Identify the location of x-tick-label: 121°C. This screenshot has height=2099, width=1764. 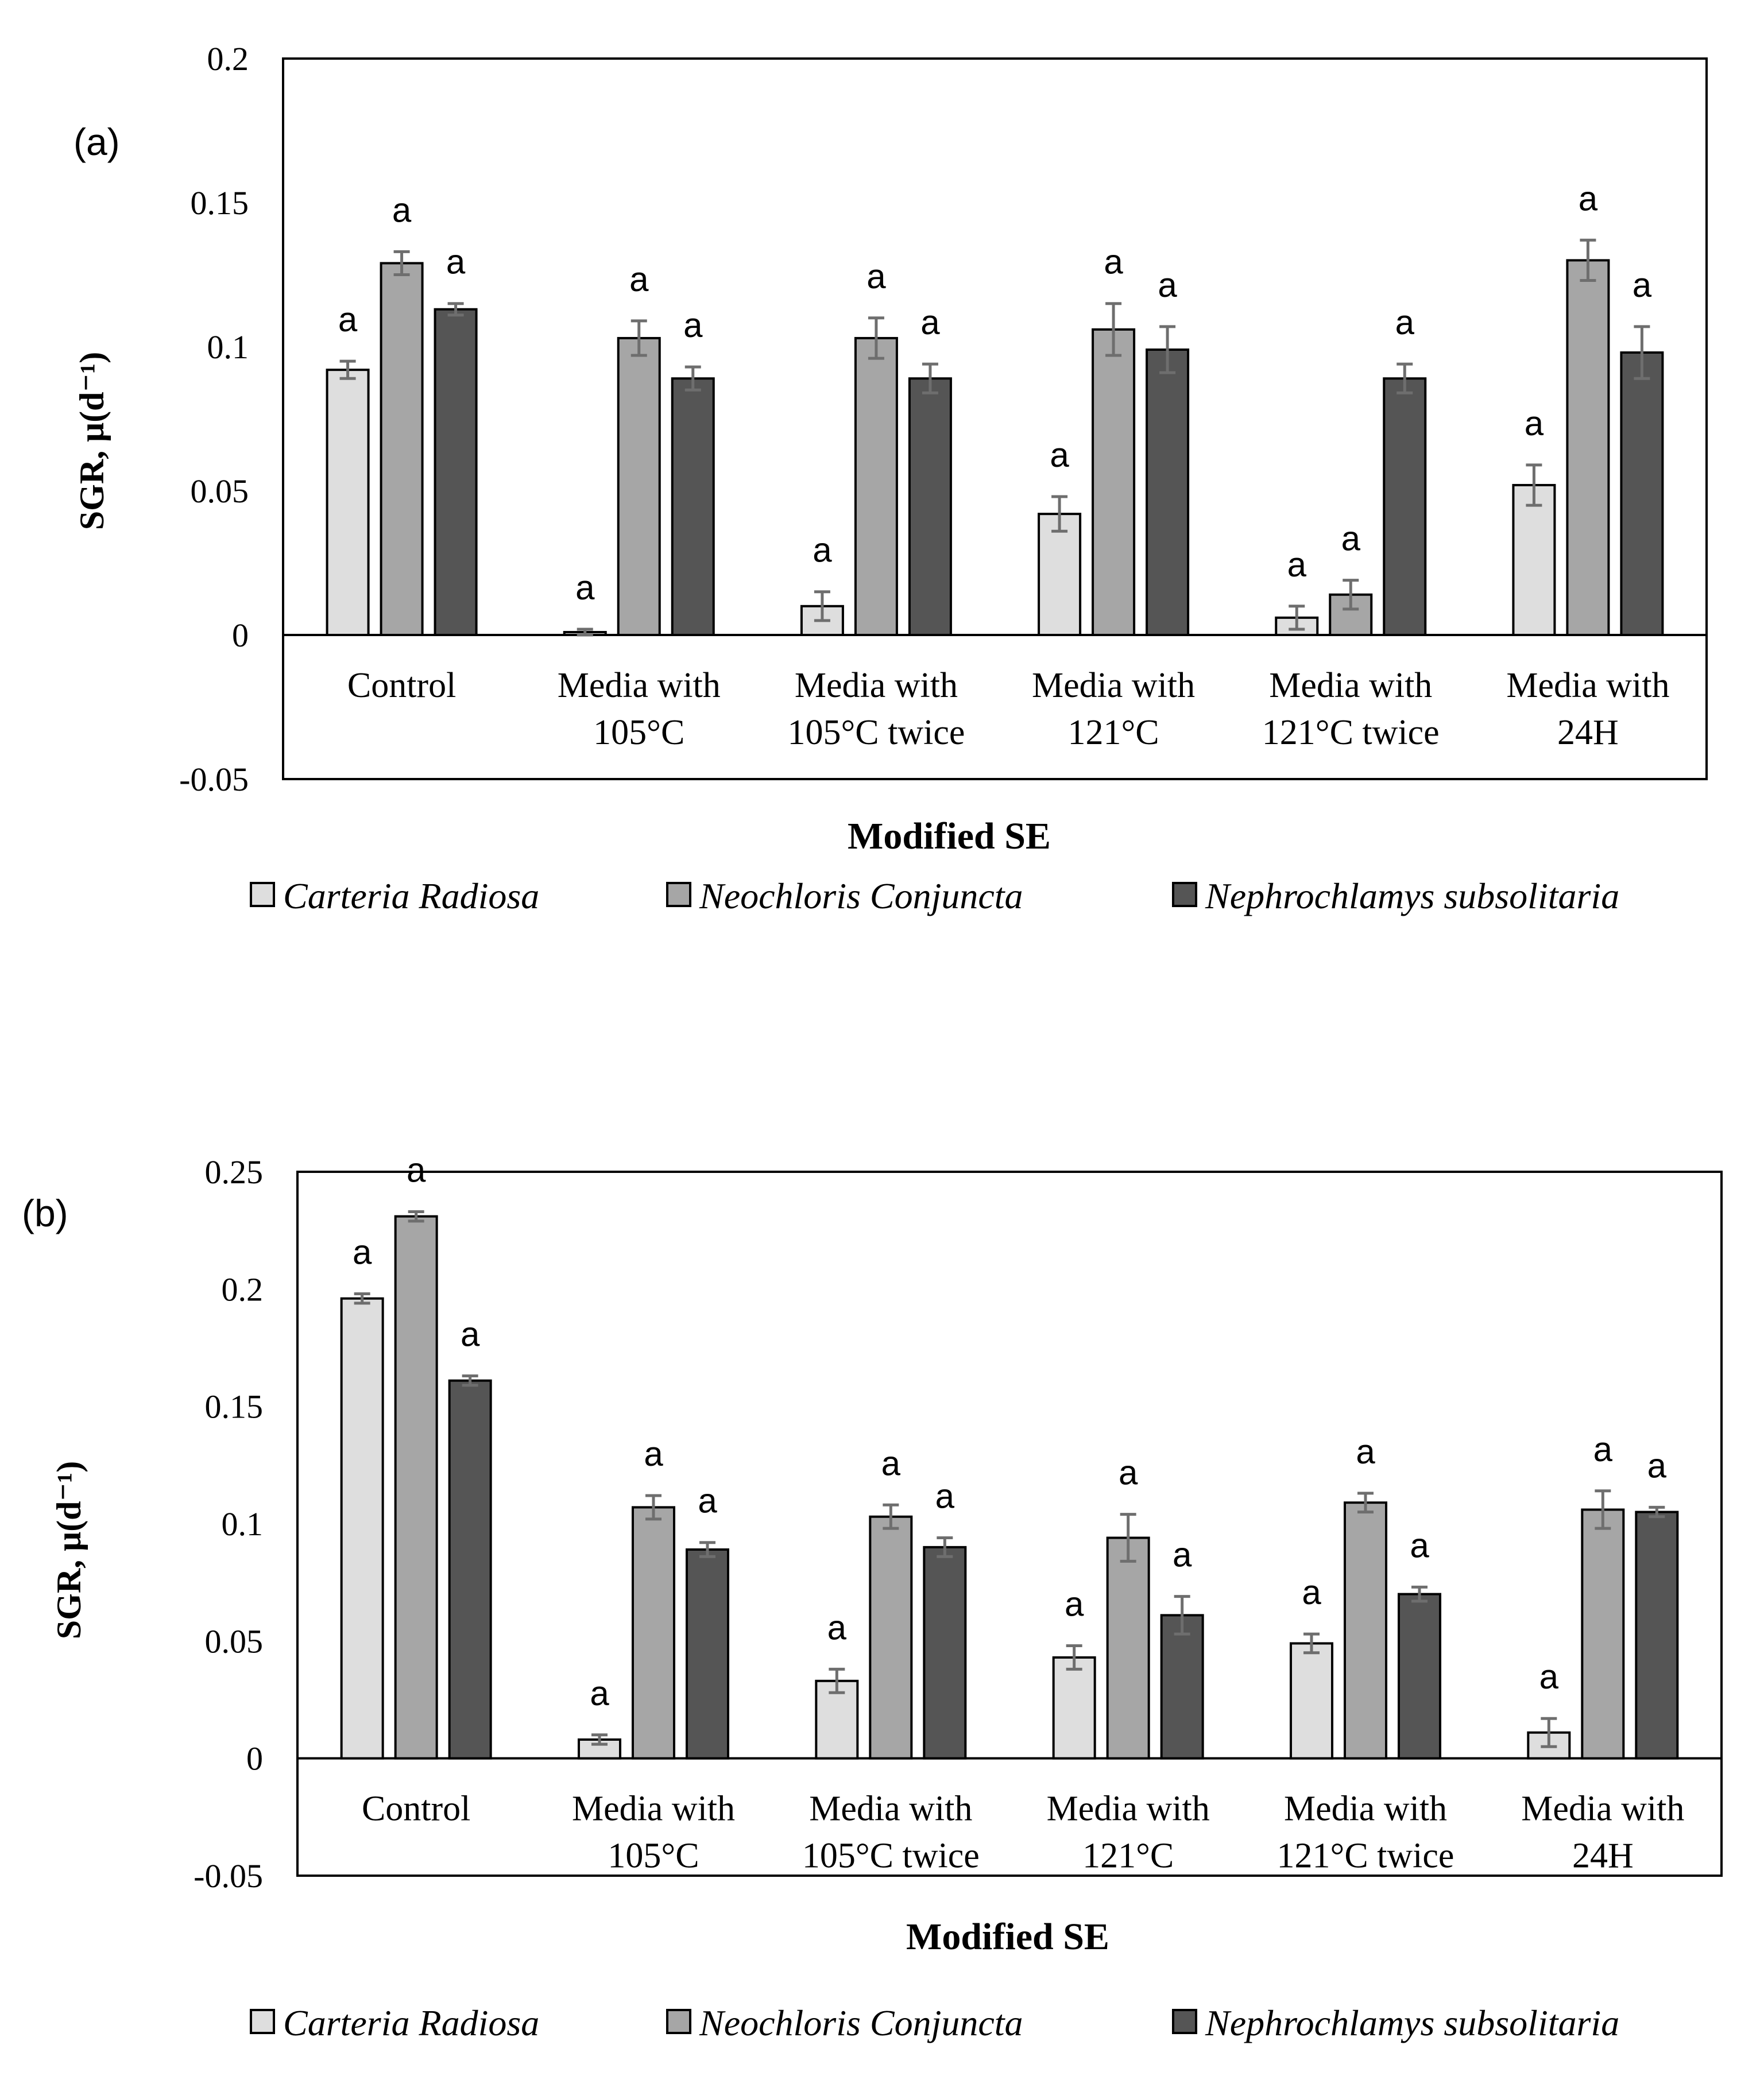
(1113, 732).